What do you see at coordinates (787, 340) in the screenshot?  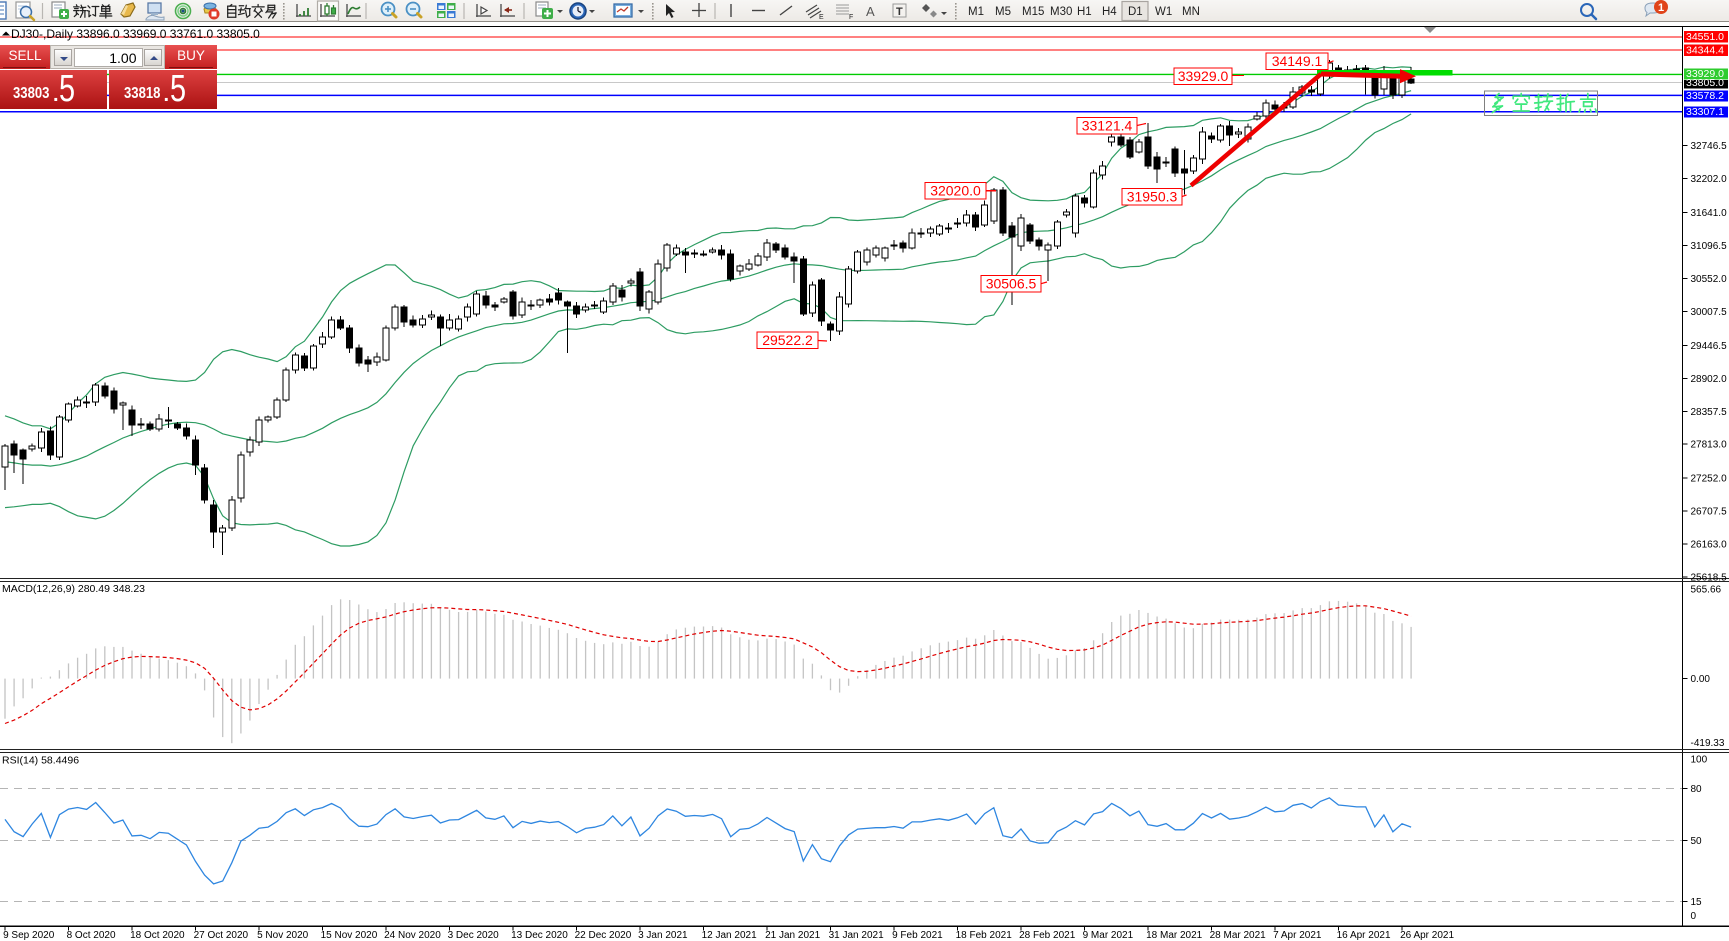 I see `svg-text: 29522.2` at bounding box center [787, 340].